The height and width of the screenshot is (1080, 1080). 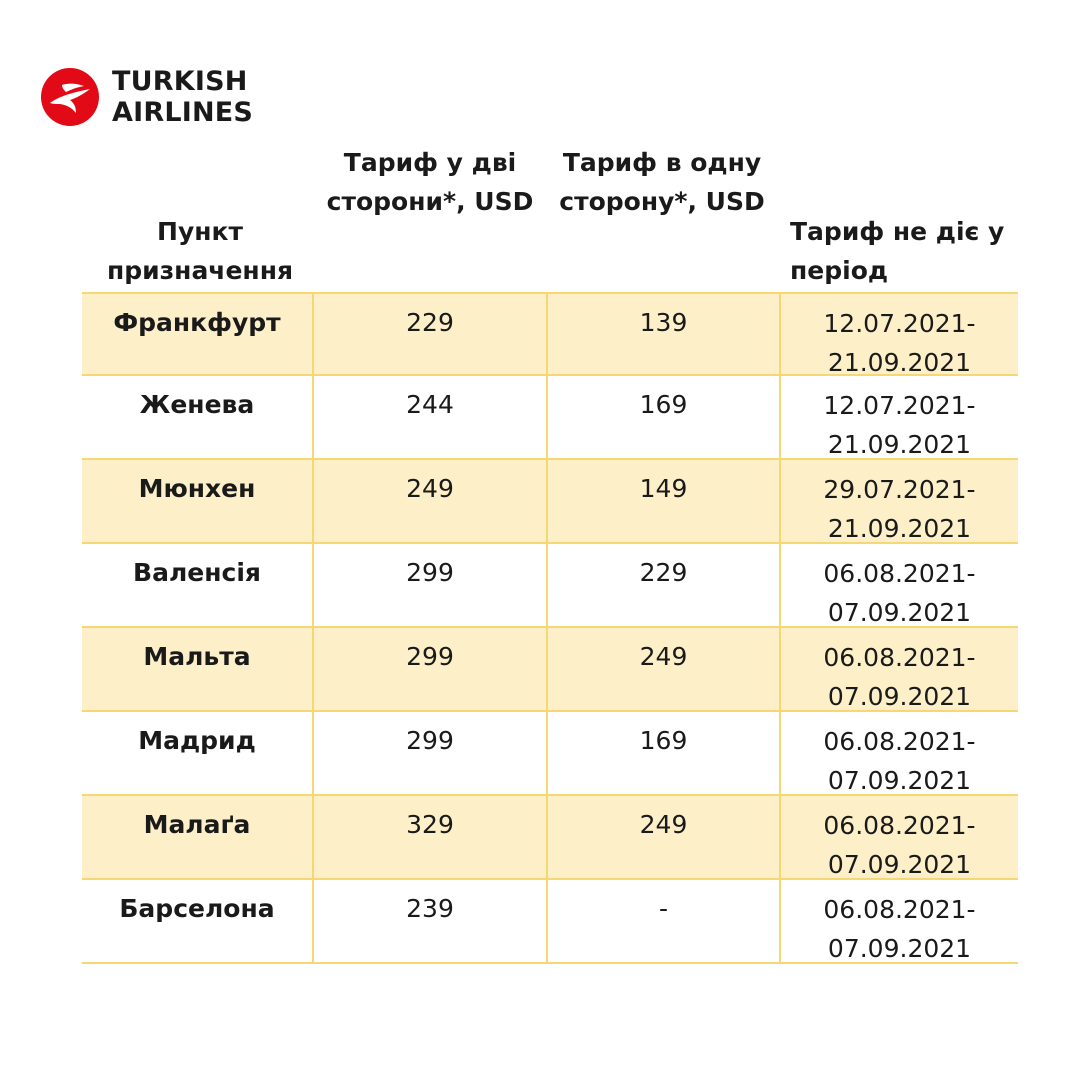 What do you see at coordinates (70, 97) in the screenshot?
I see `turkish-airlines-crane-icon` at bounding box center [70, 97].